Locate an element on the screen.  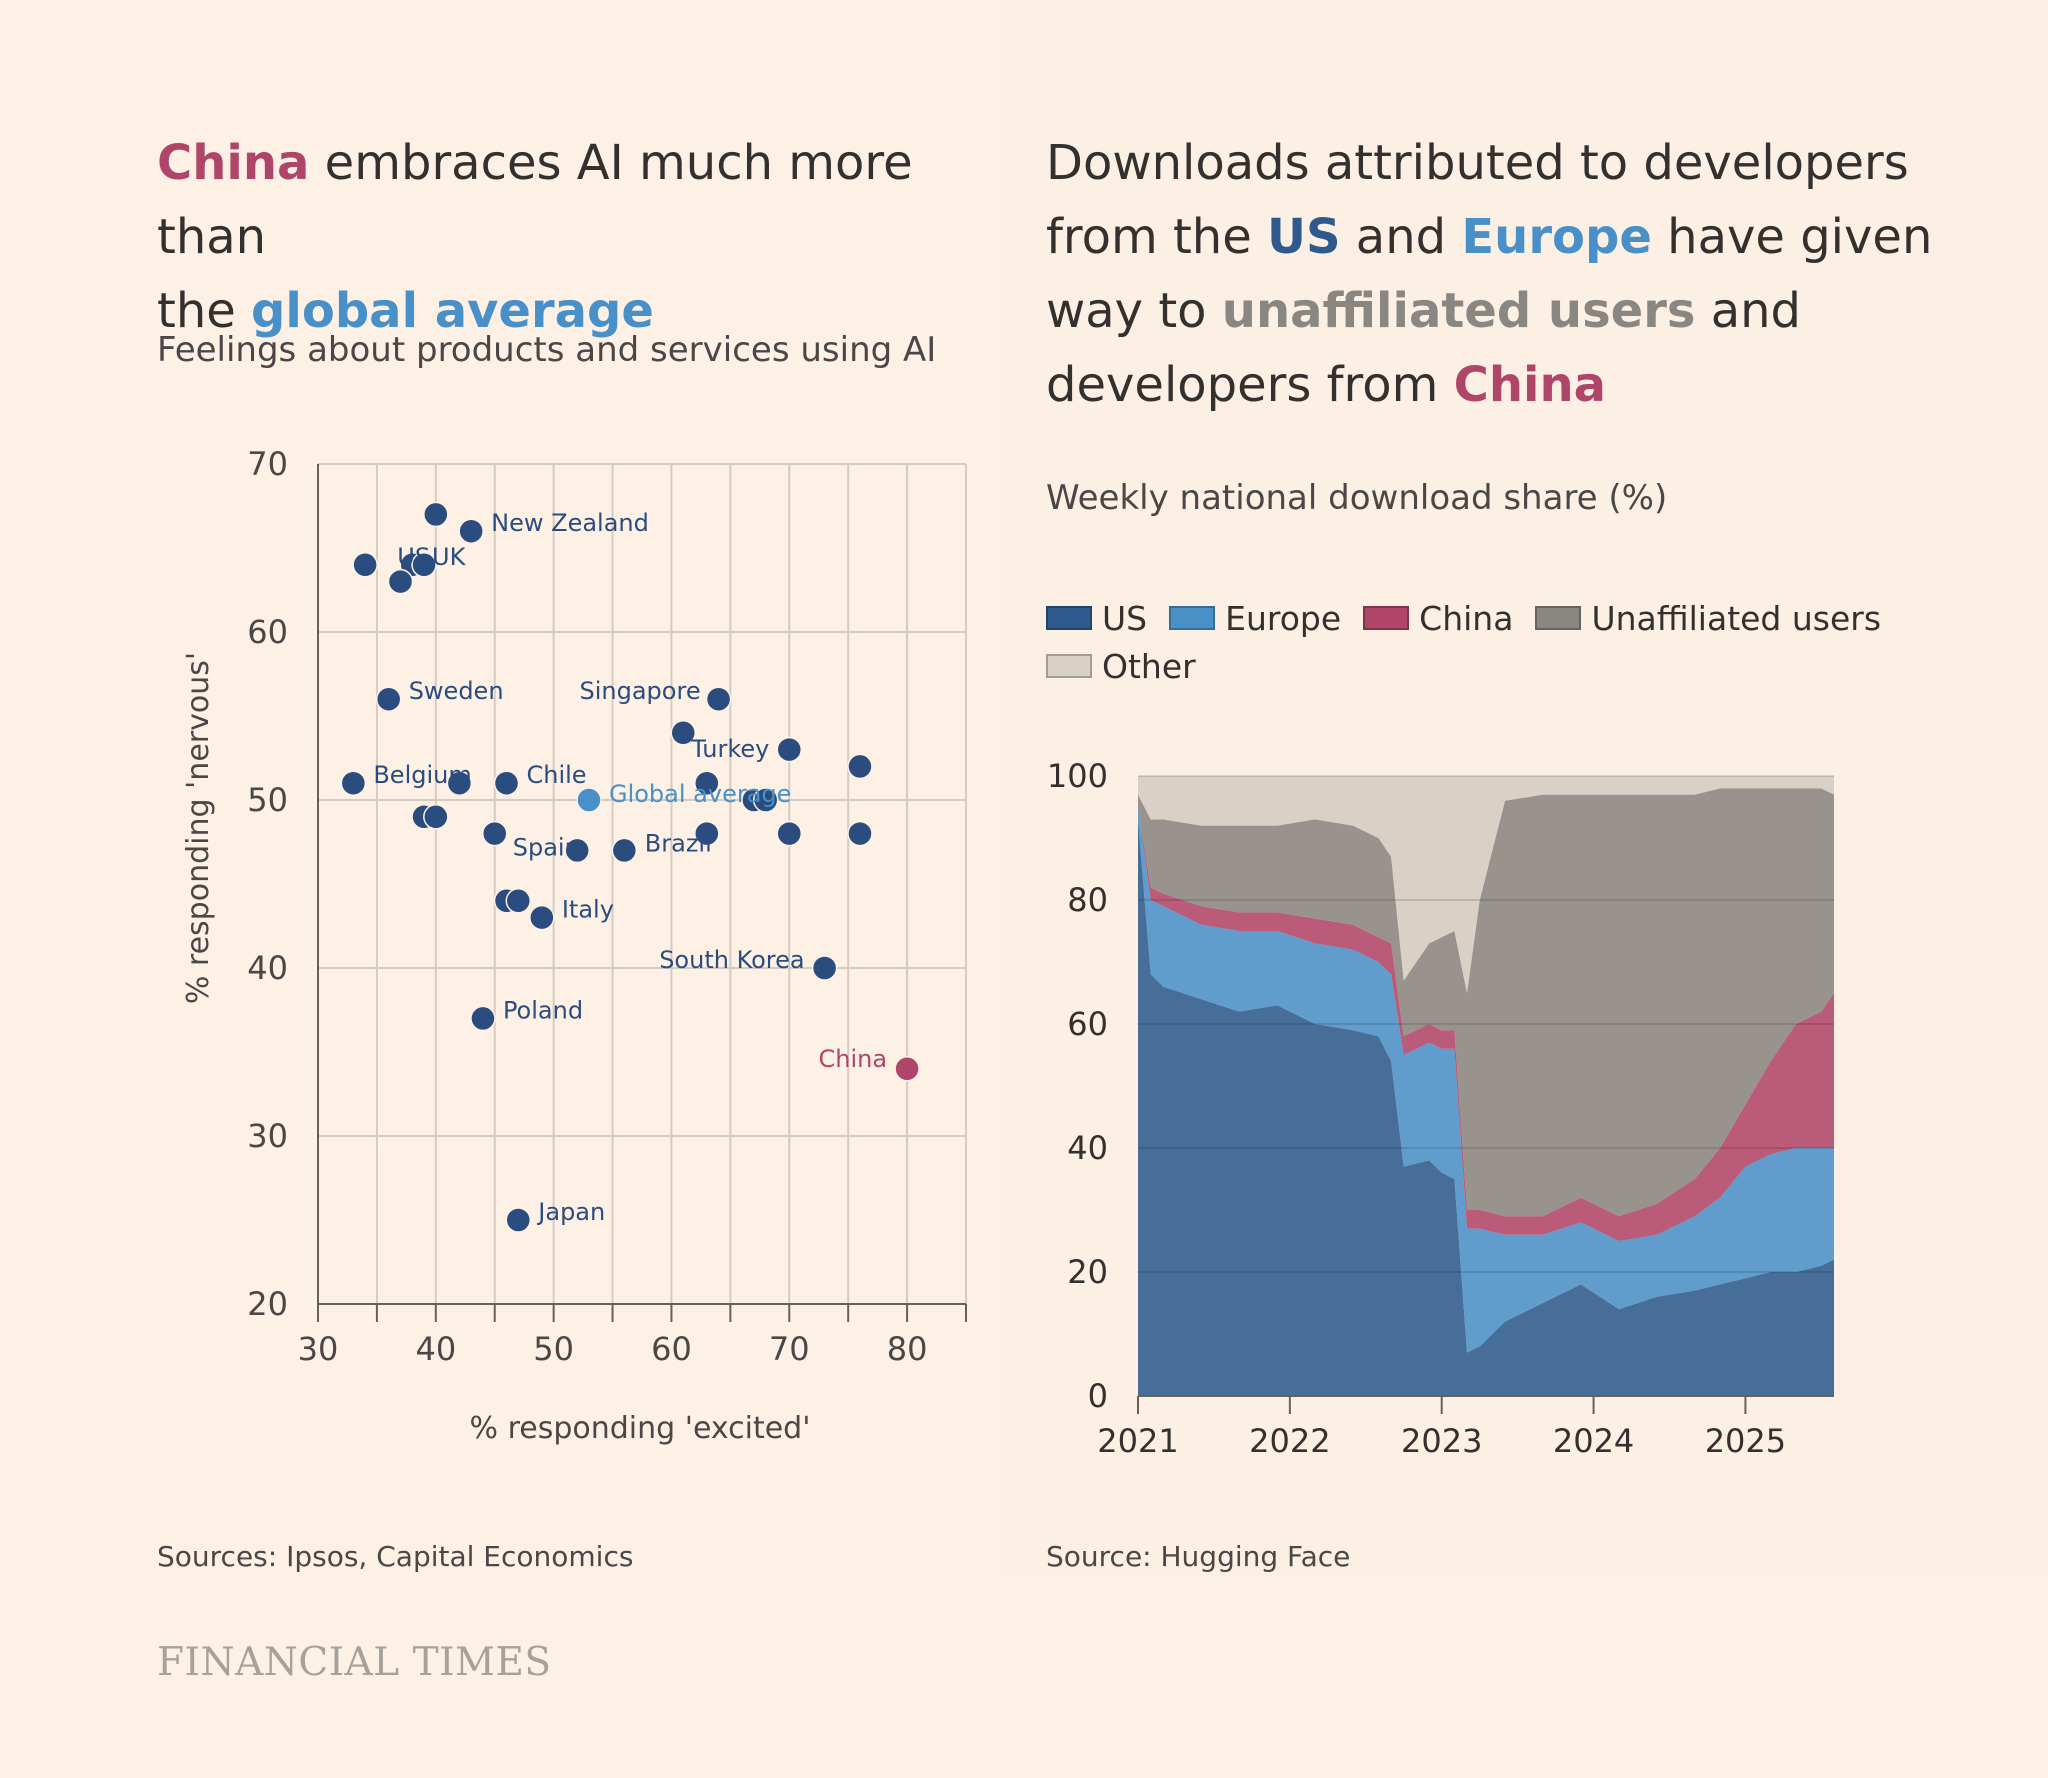
point-label: Italy is located at coordinates (588, 910).